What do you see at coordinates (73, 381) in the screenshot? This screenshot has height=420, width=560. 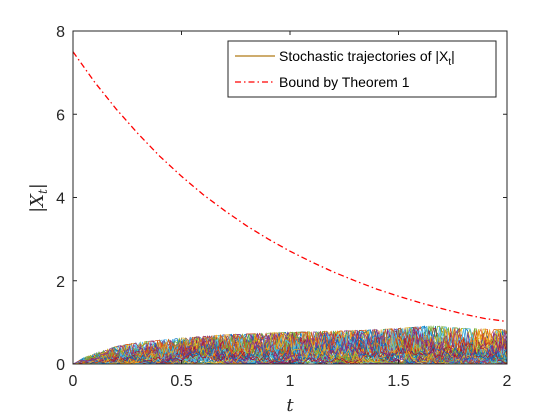 I see `x-tick-label: 0` at bounding box center [73, 381].